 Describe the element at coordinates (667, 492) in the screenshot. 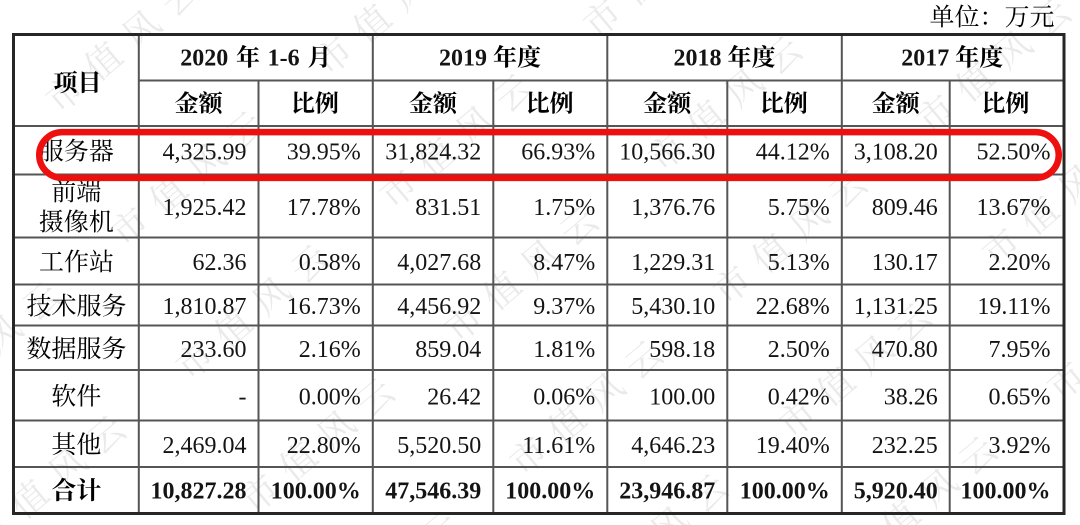

I see `svg-text: 23,946.87` at that location.